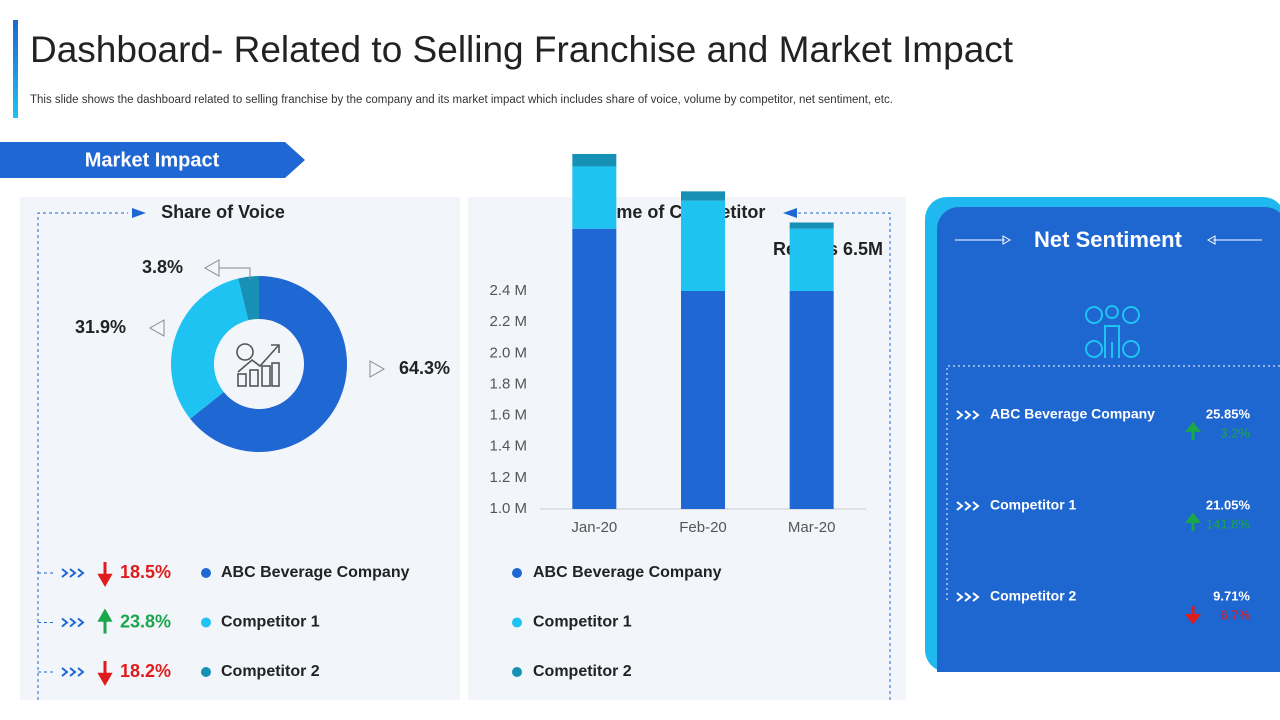 The width and height of the screenshot is (1280, 720). Describe the element at coordinates (235, 273) in the screenshot. I see `pointer-line` at that location.